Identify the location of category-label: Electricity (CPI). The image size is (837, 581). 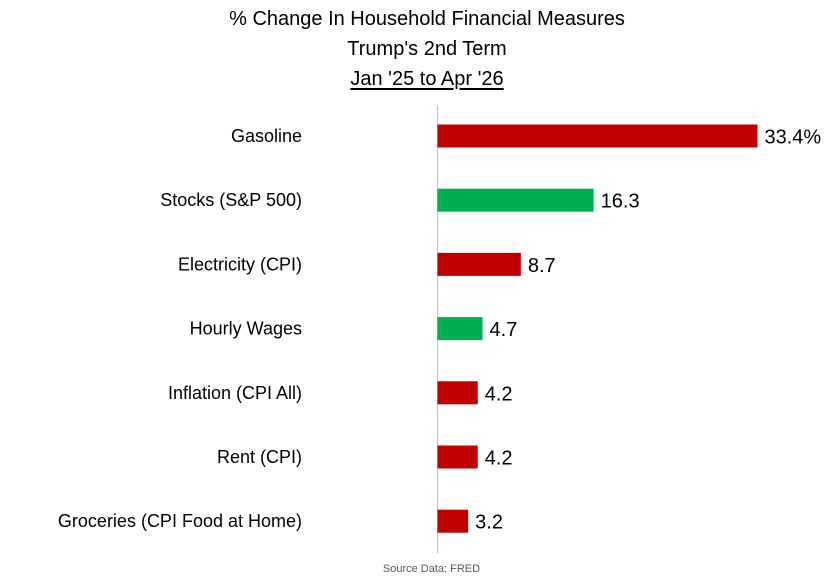
(240, 264).